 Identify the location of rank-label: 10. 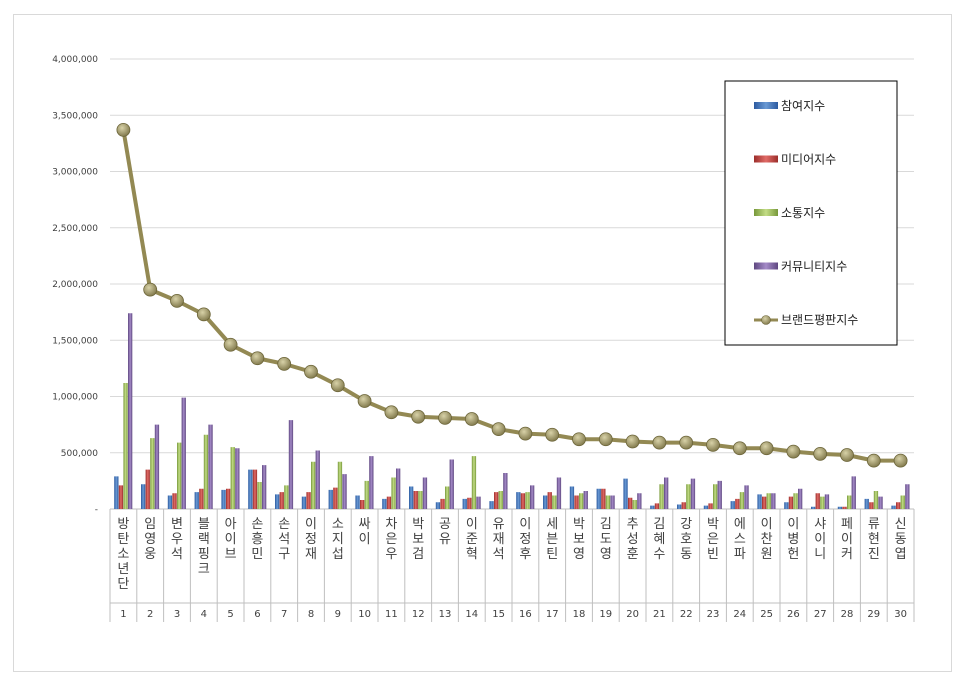
(364, 614).